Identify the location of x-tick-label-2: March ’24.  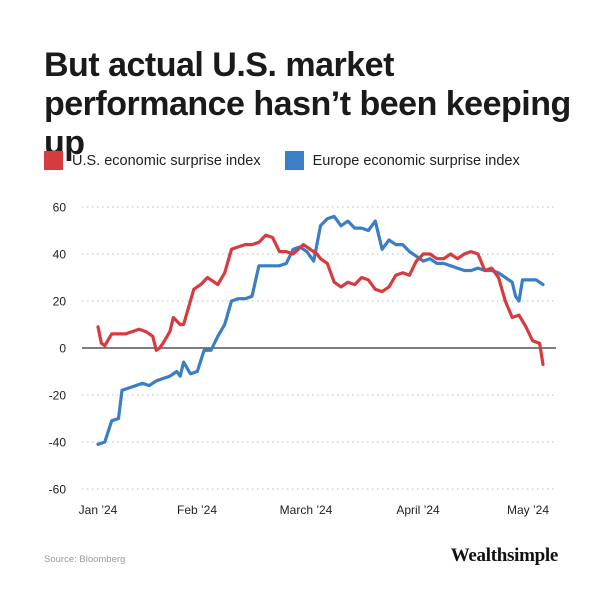
(306, 510).